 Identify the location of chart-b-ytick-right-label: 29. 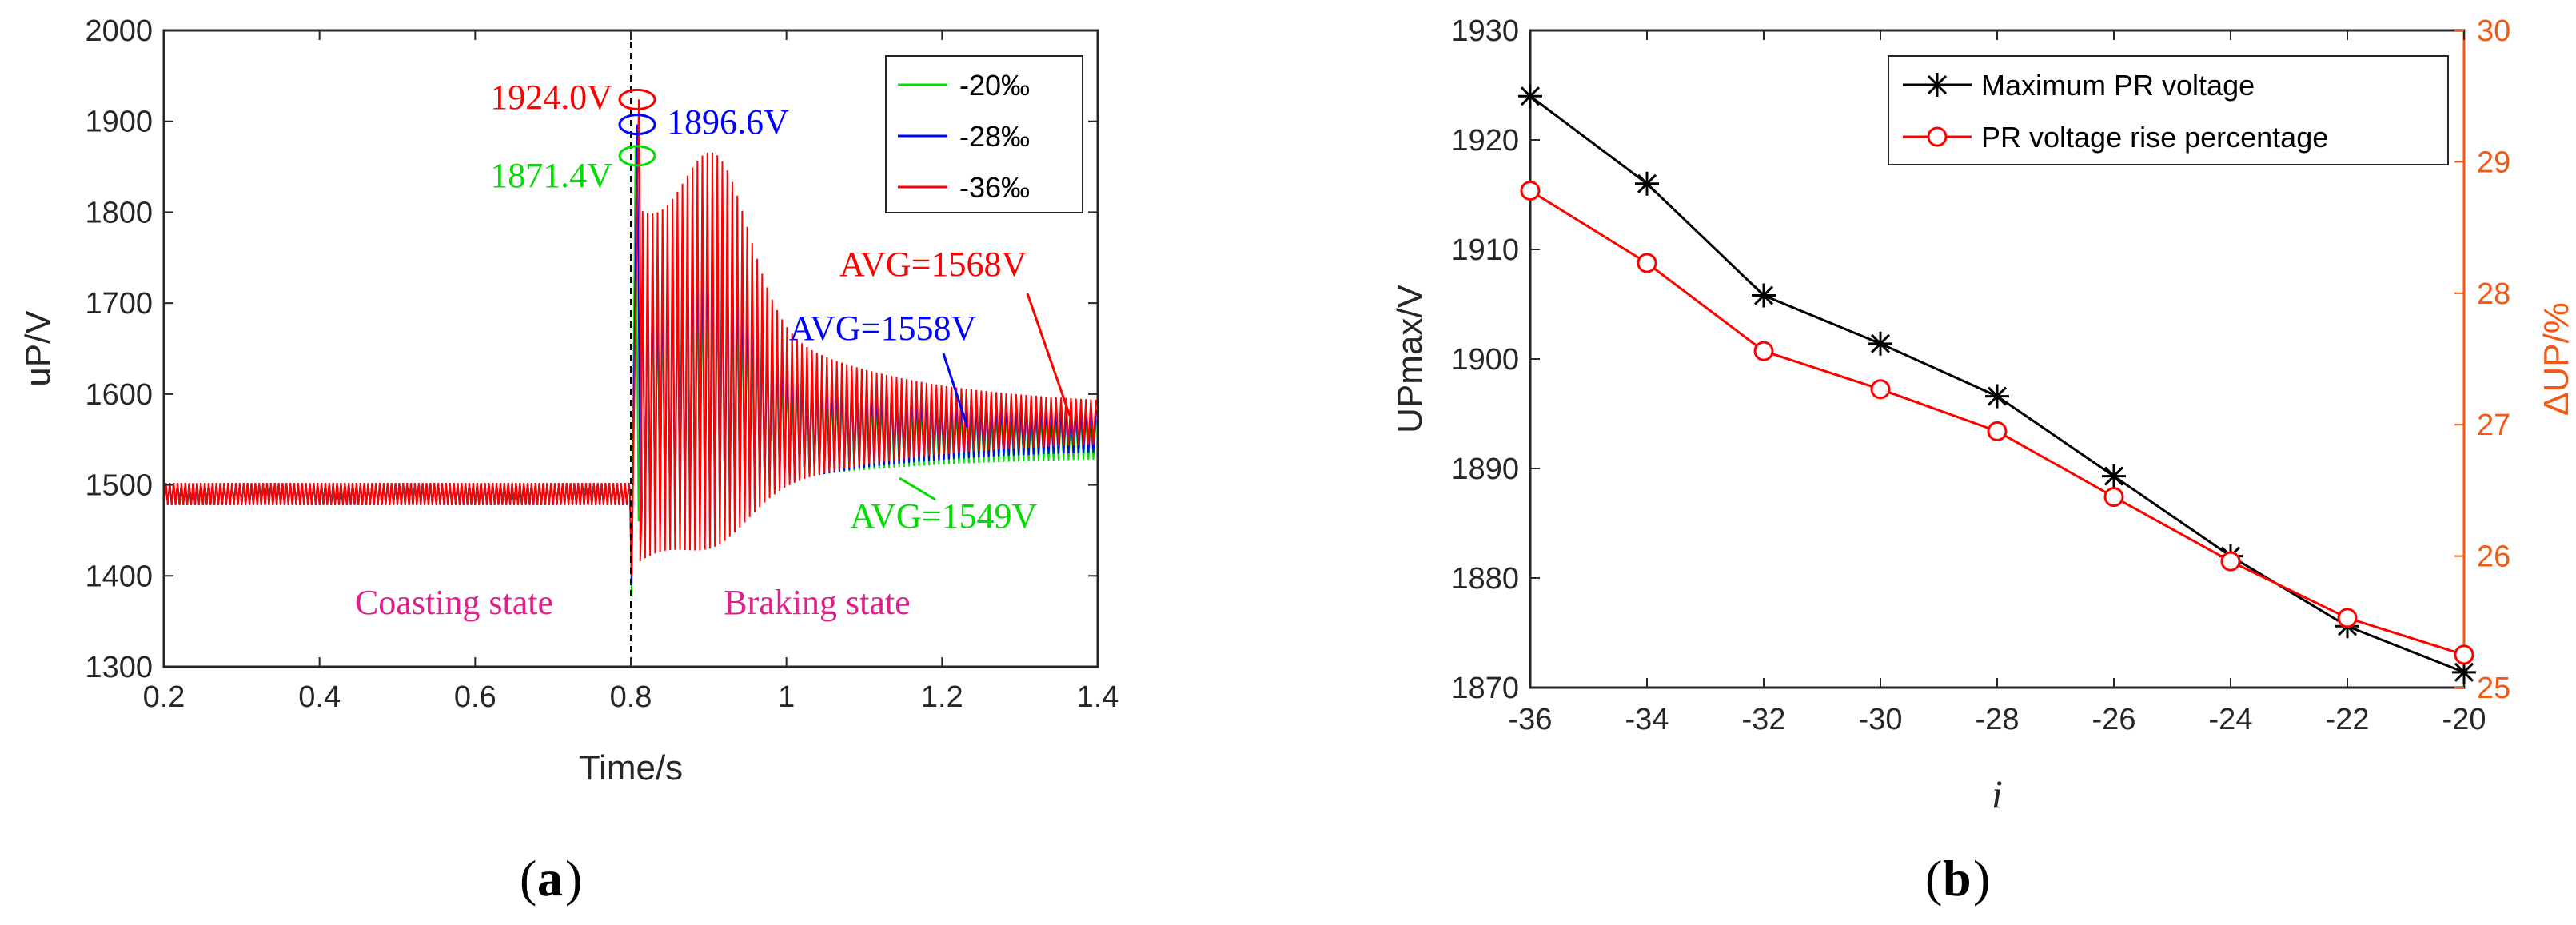
(2494, 162).